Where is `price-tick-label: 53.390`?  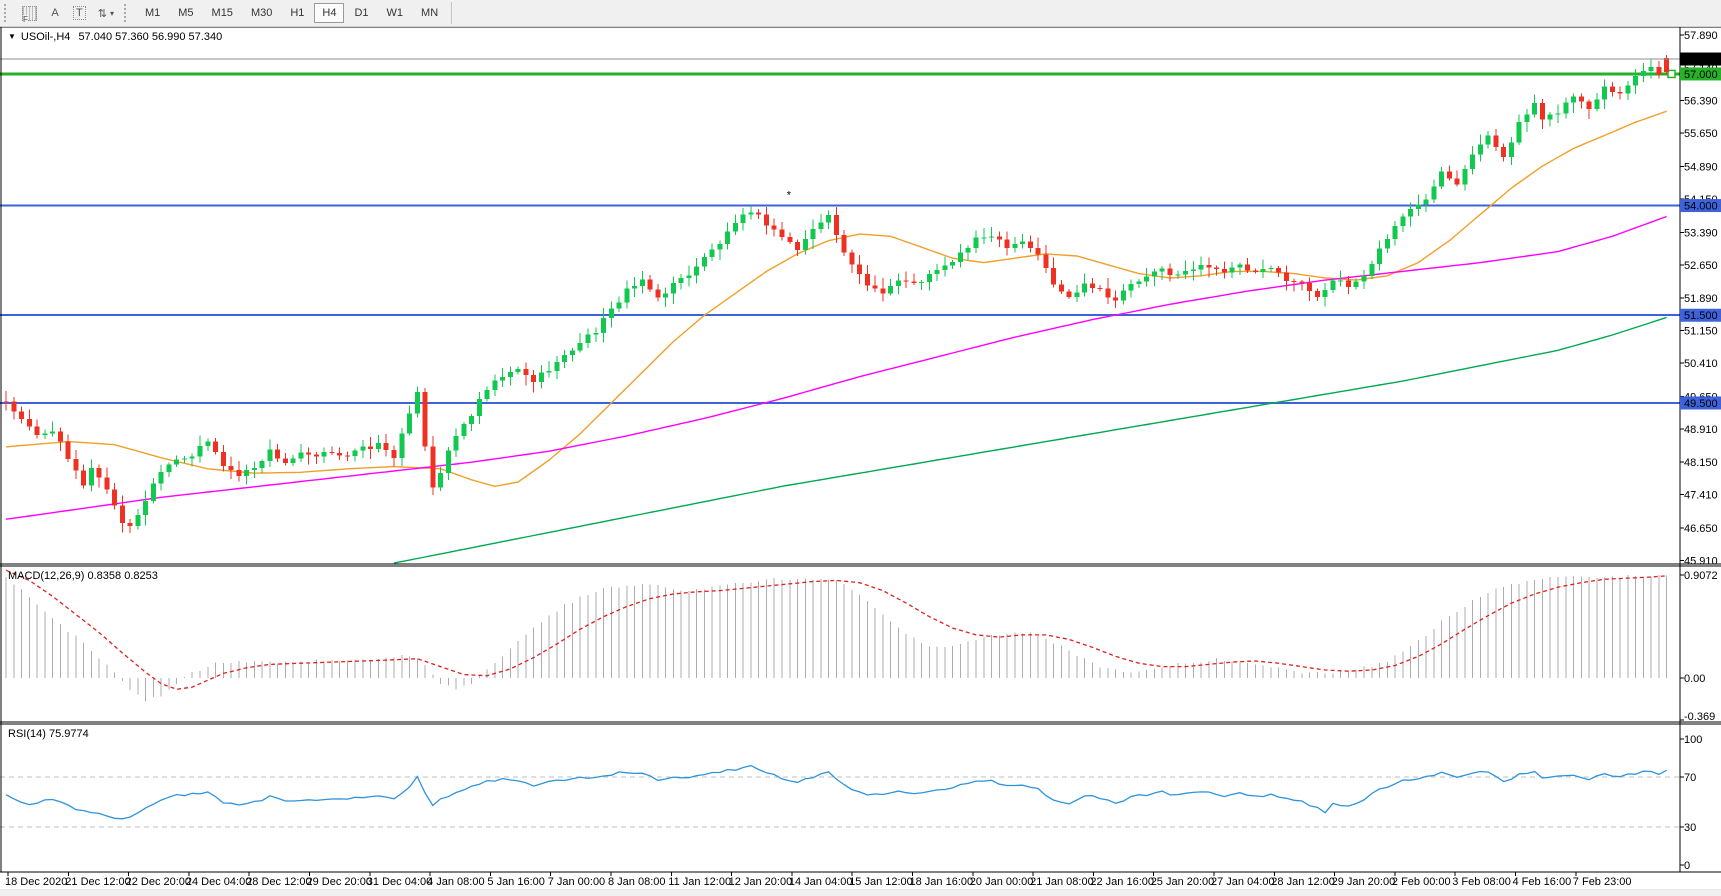
price-tick-label: 53.390 is located at coordinates (1701, 233).